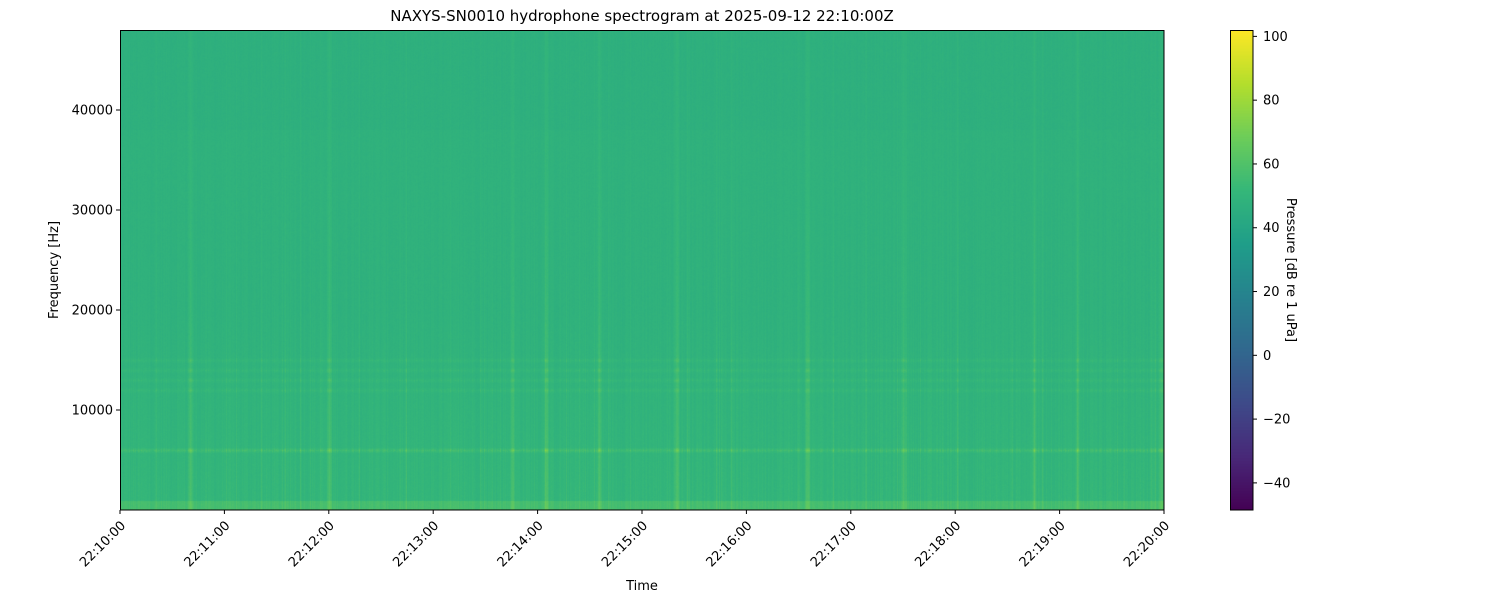  Describe the element at coordinates (1271, 292) in the screenshot. I see `colorbar-tick-label: 20` at that location.